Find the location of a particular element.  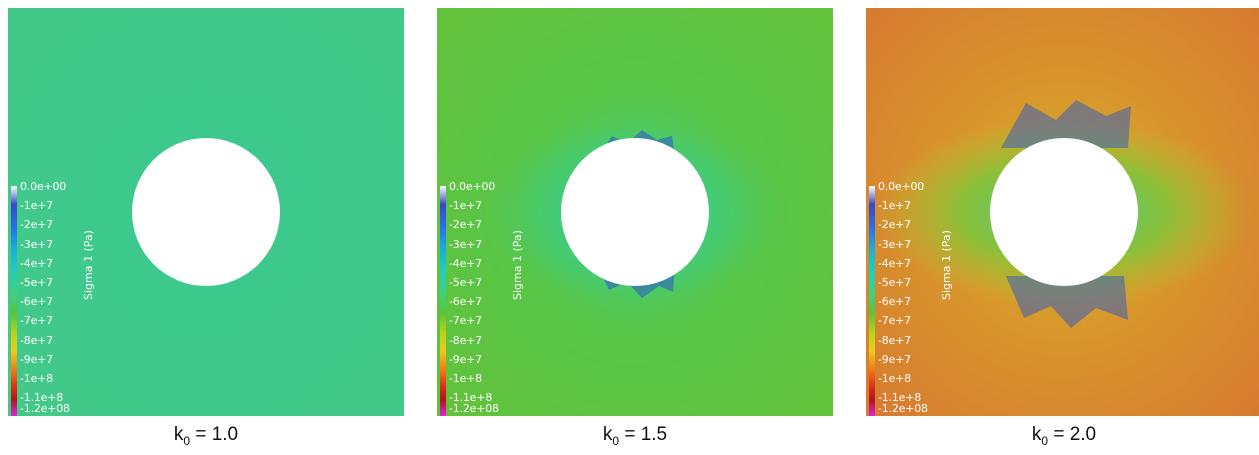

caption-k1: k0 = 1.0 is located at coordinates (206, 436).